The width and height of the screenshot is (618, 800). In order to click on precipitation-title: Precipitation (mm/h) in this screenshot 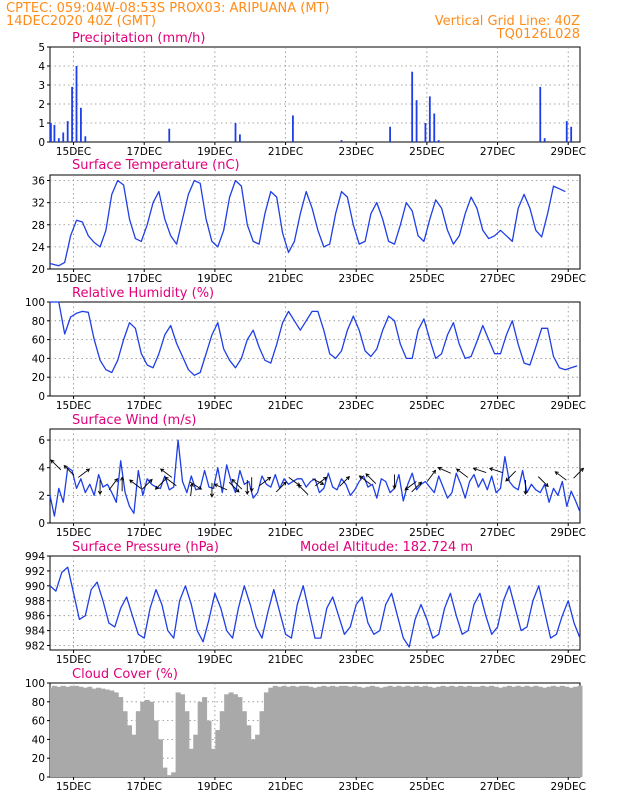, I will do `click(138, 38)`.